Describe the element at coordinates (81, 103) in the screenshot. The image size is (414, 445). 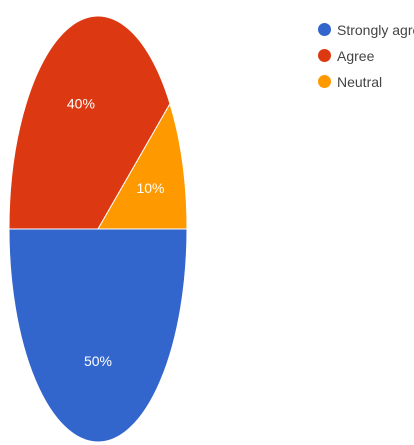
I see `slice-label-agree: 40%` at that location.